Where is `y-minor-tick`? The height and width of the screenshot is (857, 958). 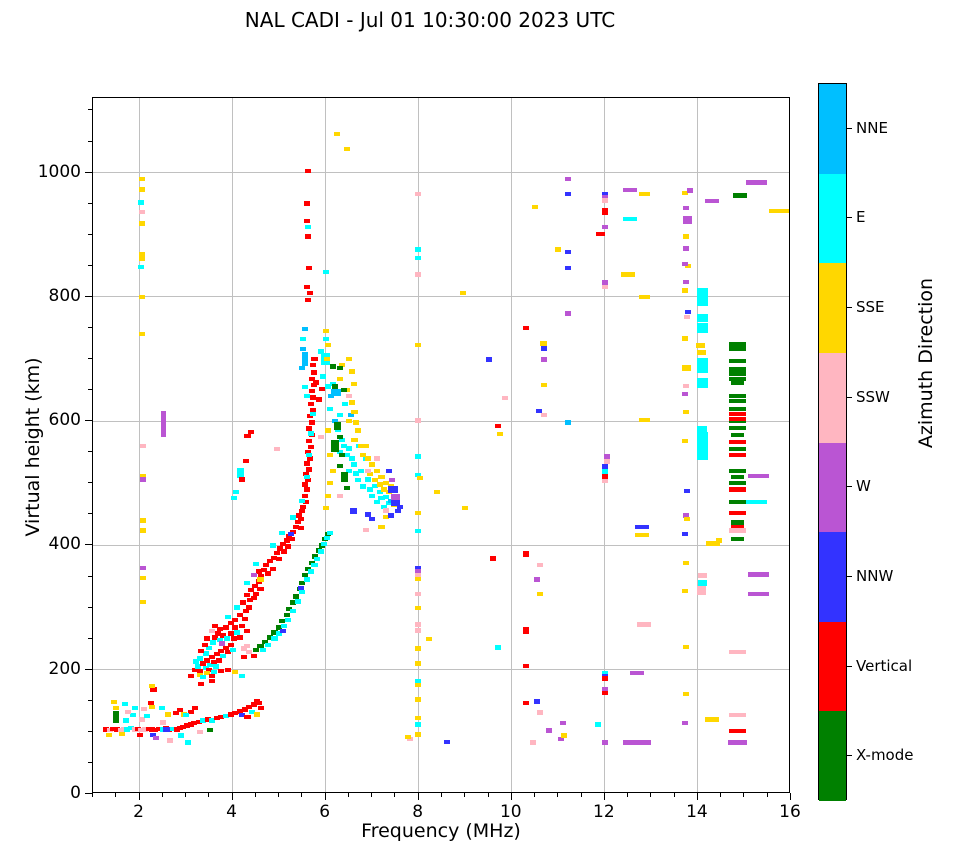
y-minor-tick is located at coordinates (90, 327).